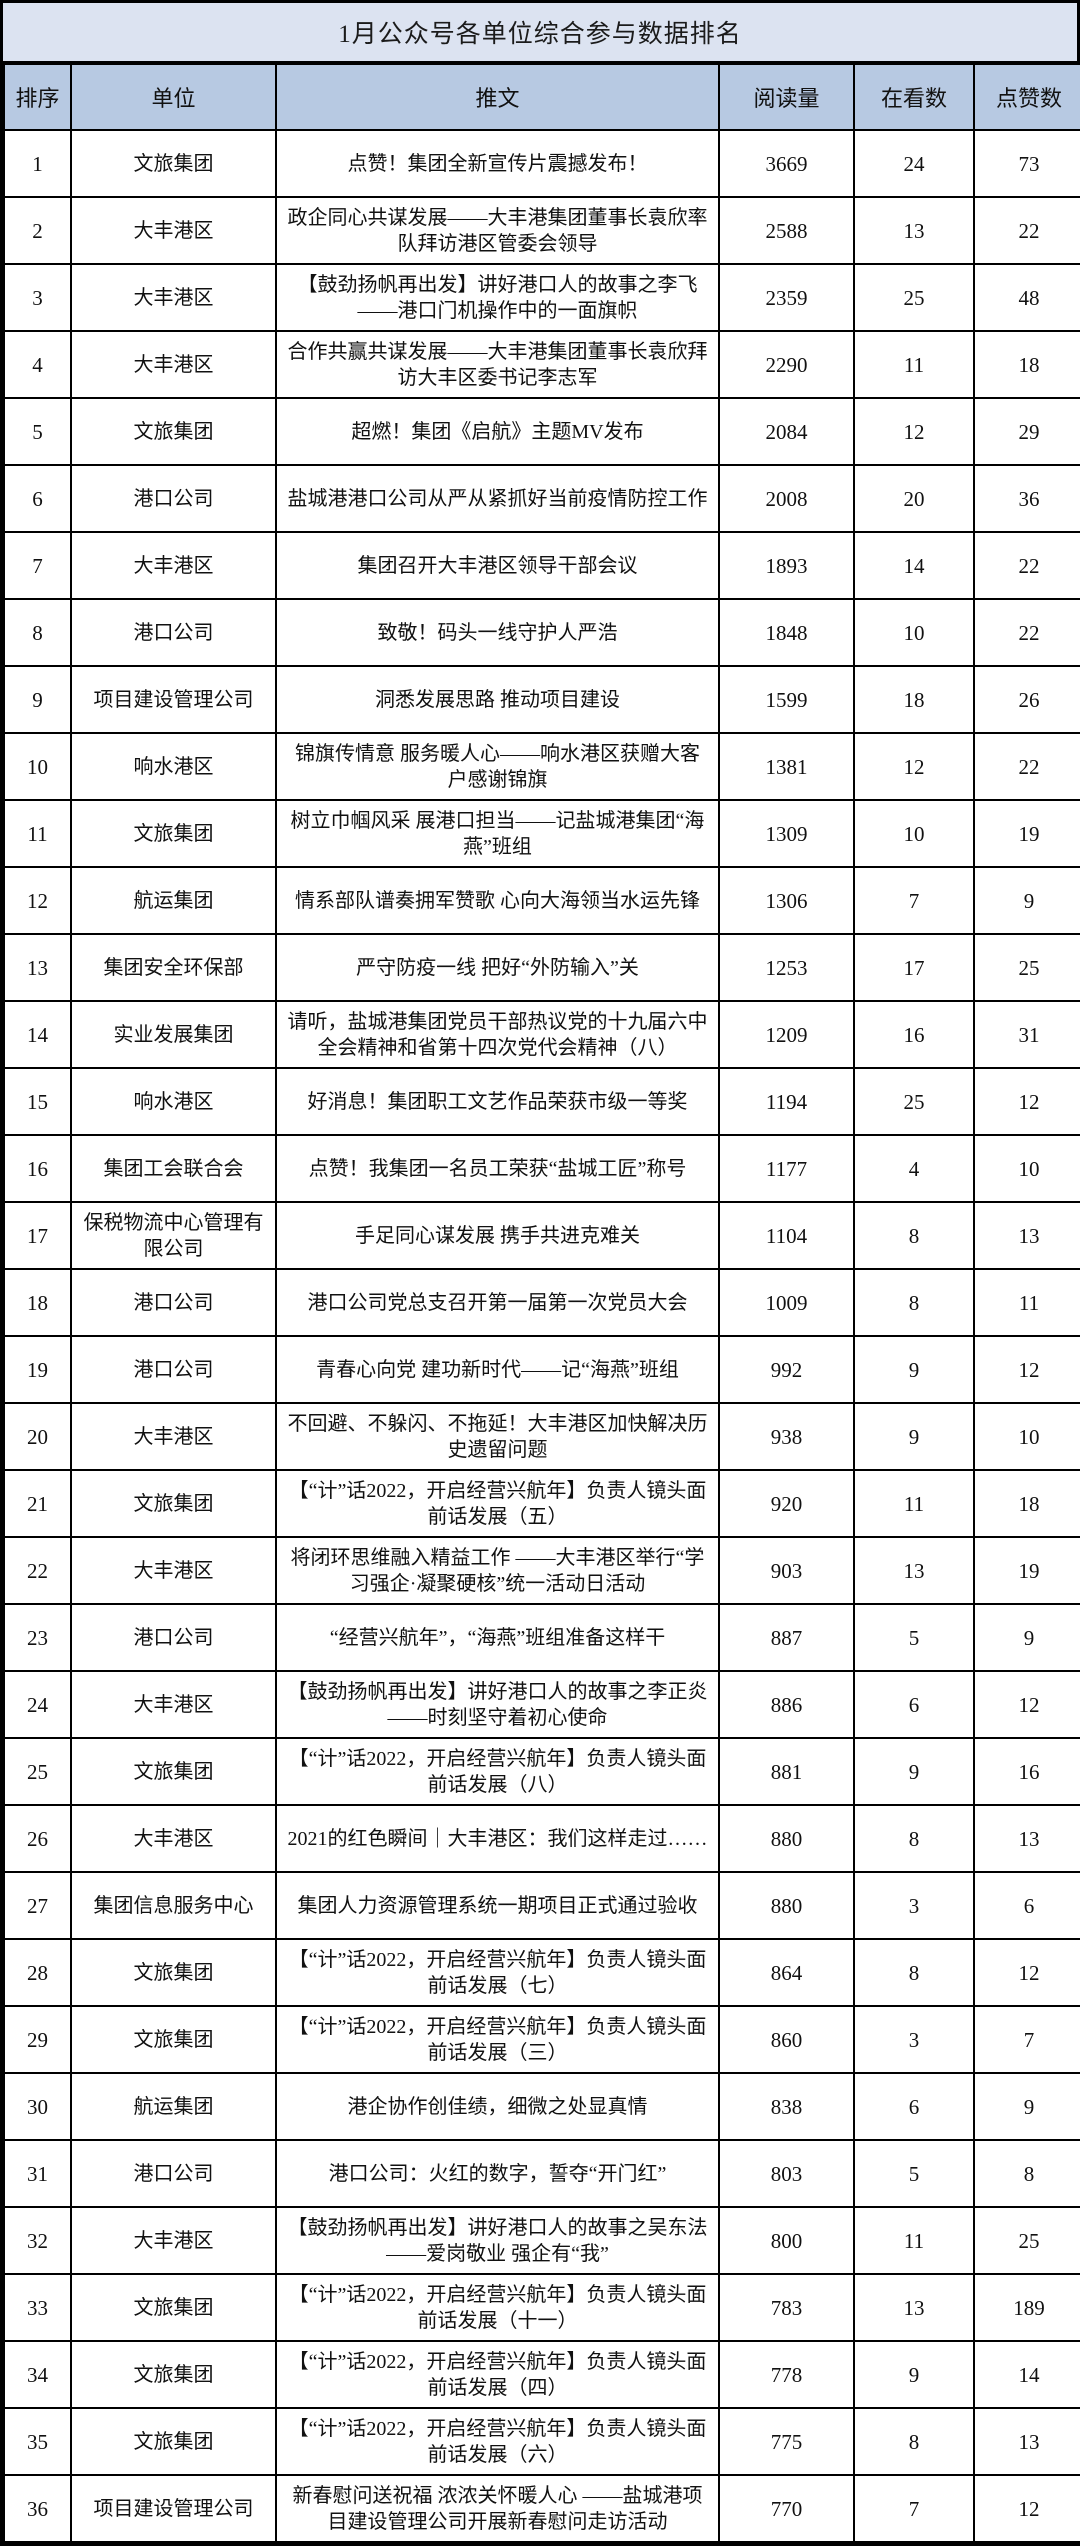  What do you see at coordinates (1026, 2173) in the screenshot?
I see `cell-likes: 8` at bounding box center [1026, 2173].